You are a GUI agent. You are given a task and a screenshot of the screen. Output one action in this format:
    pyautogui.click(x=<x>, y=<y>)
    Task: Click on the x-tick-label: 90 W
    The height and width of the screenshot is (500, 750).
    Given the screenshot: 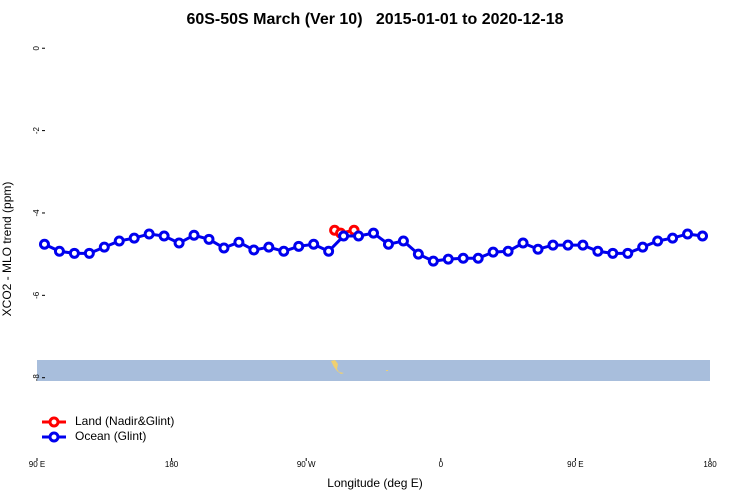 What is the action you would take?
    pyautogui.click(x=306, y=464)
    